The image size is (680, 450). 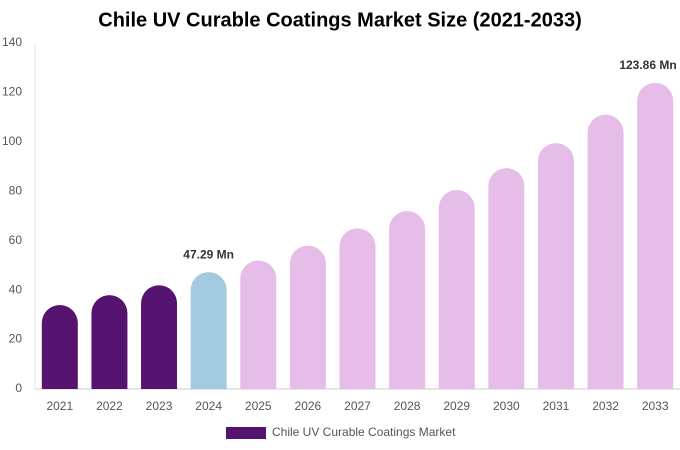 What do you see at coordinates (16, 339) in the screenshot?
I see `y-tick-label: 20` at bounding box center [16, 339].